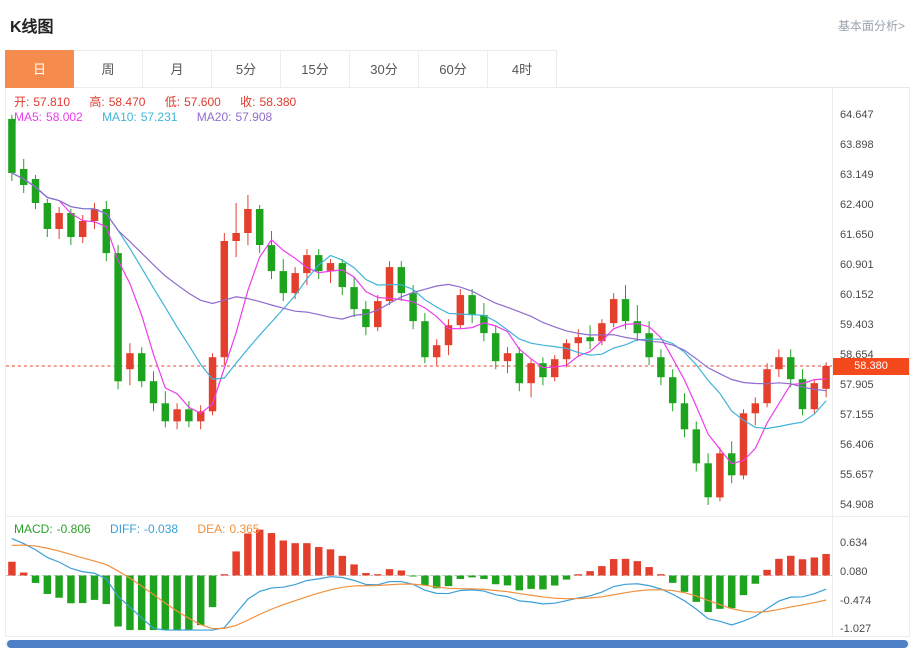  I want to click on price-axis-label: 63.898, so click(857, 145).